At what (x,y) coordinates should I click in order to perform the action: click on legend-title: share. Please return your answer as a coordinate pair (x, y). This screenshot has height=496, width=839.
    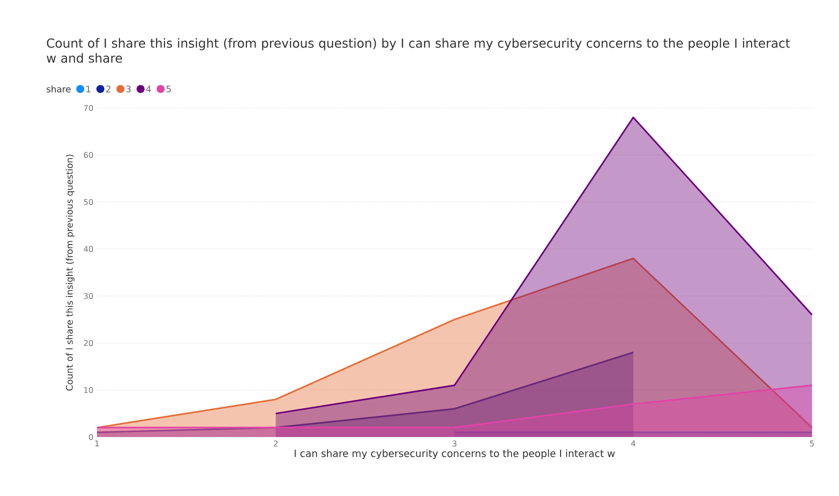
    Looking at the image, I should click on (58, 89).